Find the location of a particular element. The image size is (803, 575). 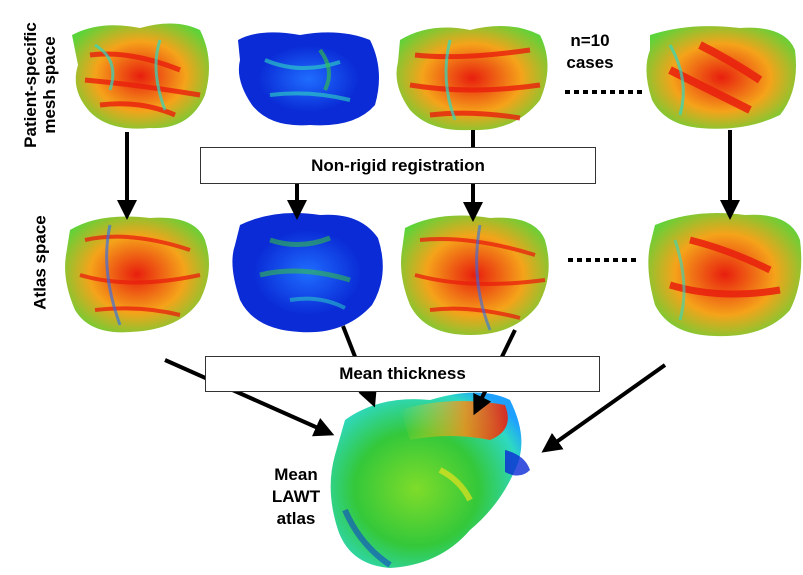

mean-atlas-line-3: atlas is located at coordinates (296, 518).